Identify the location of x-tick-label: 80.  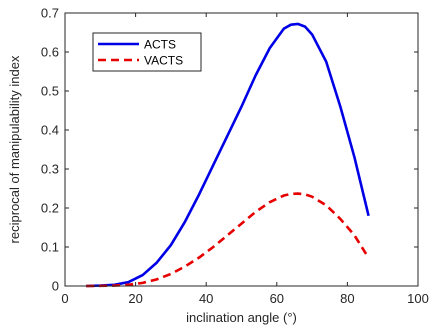
(347, 298).